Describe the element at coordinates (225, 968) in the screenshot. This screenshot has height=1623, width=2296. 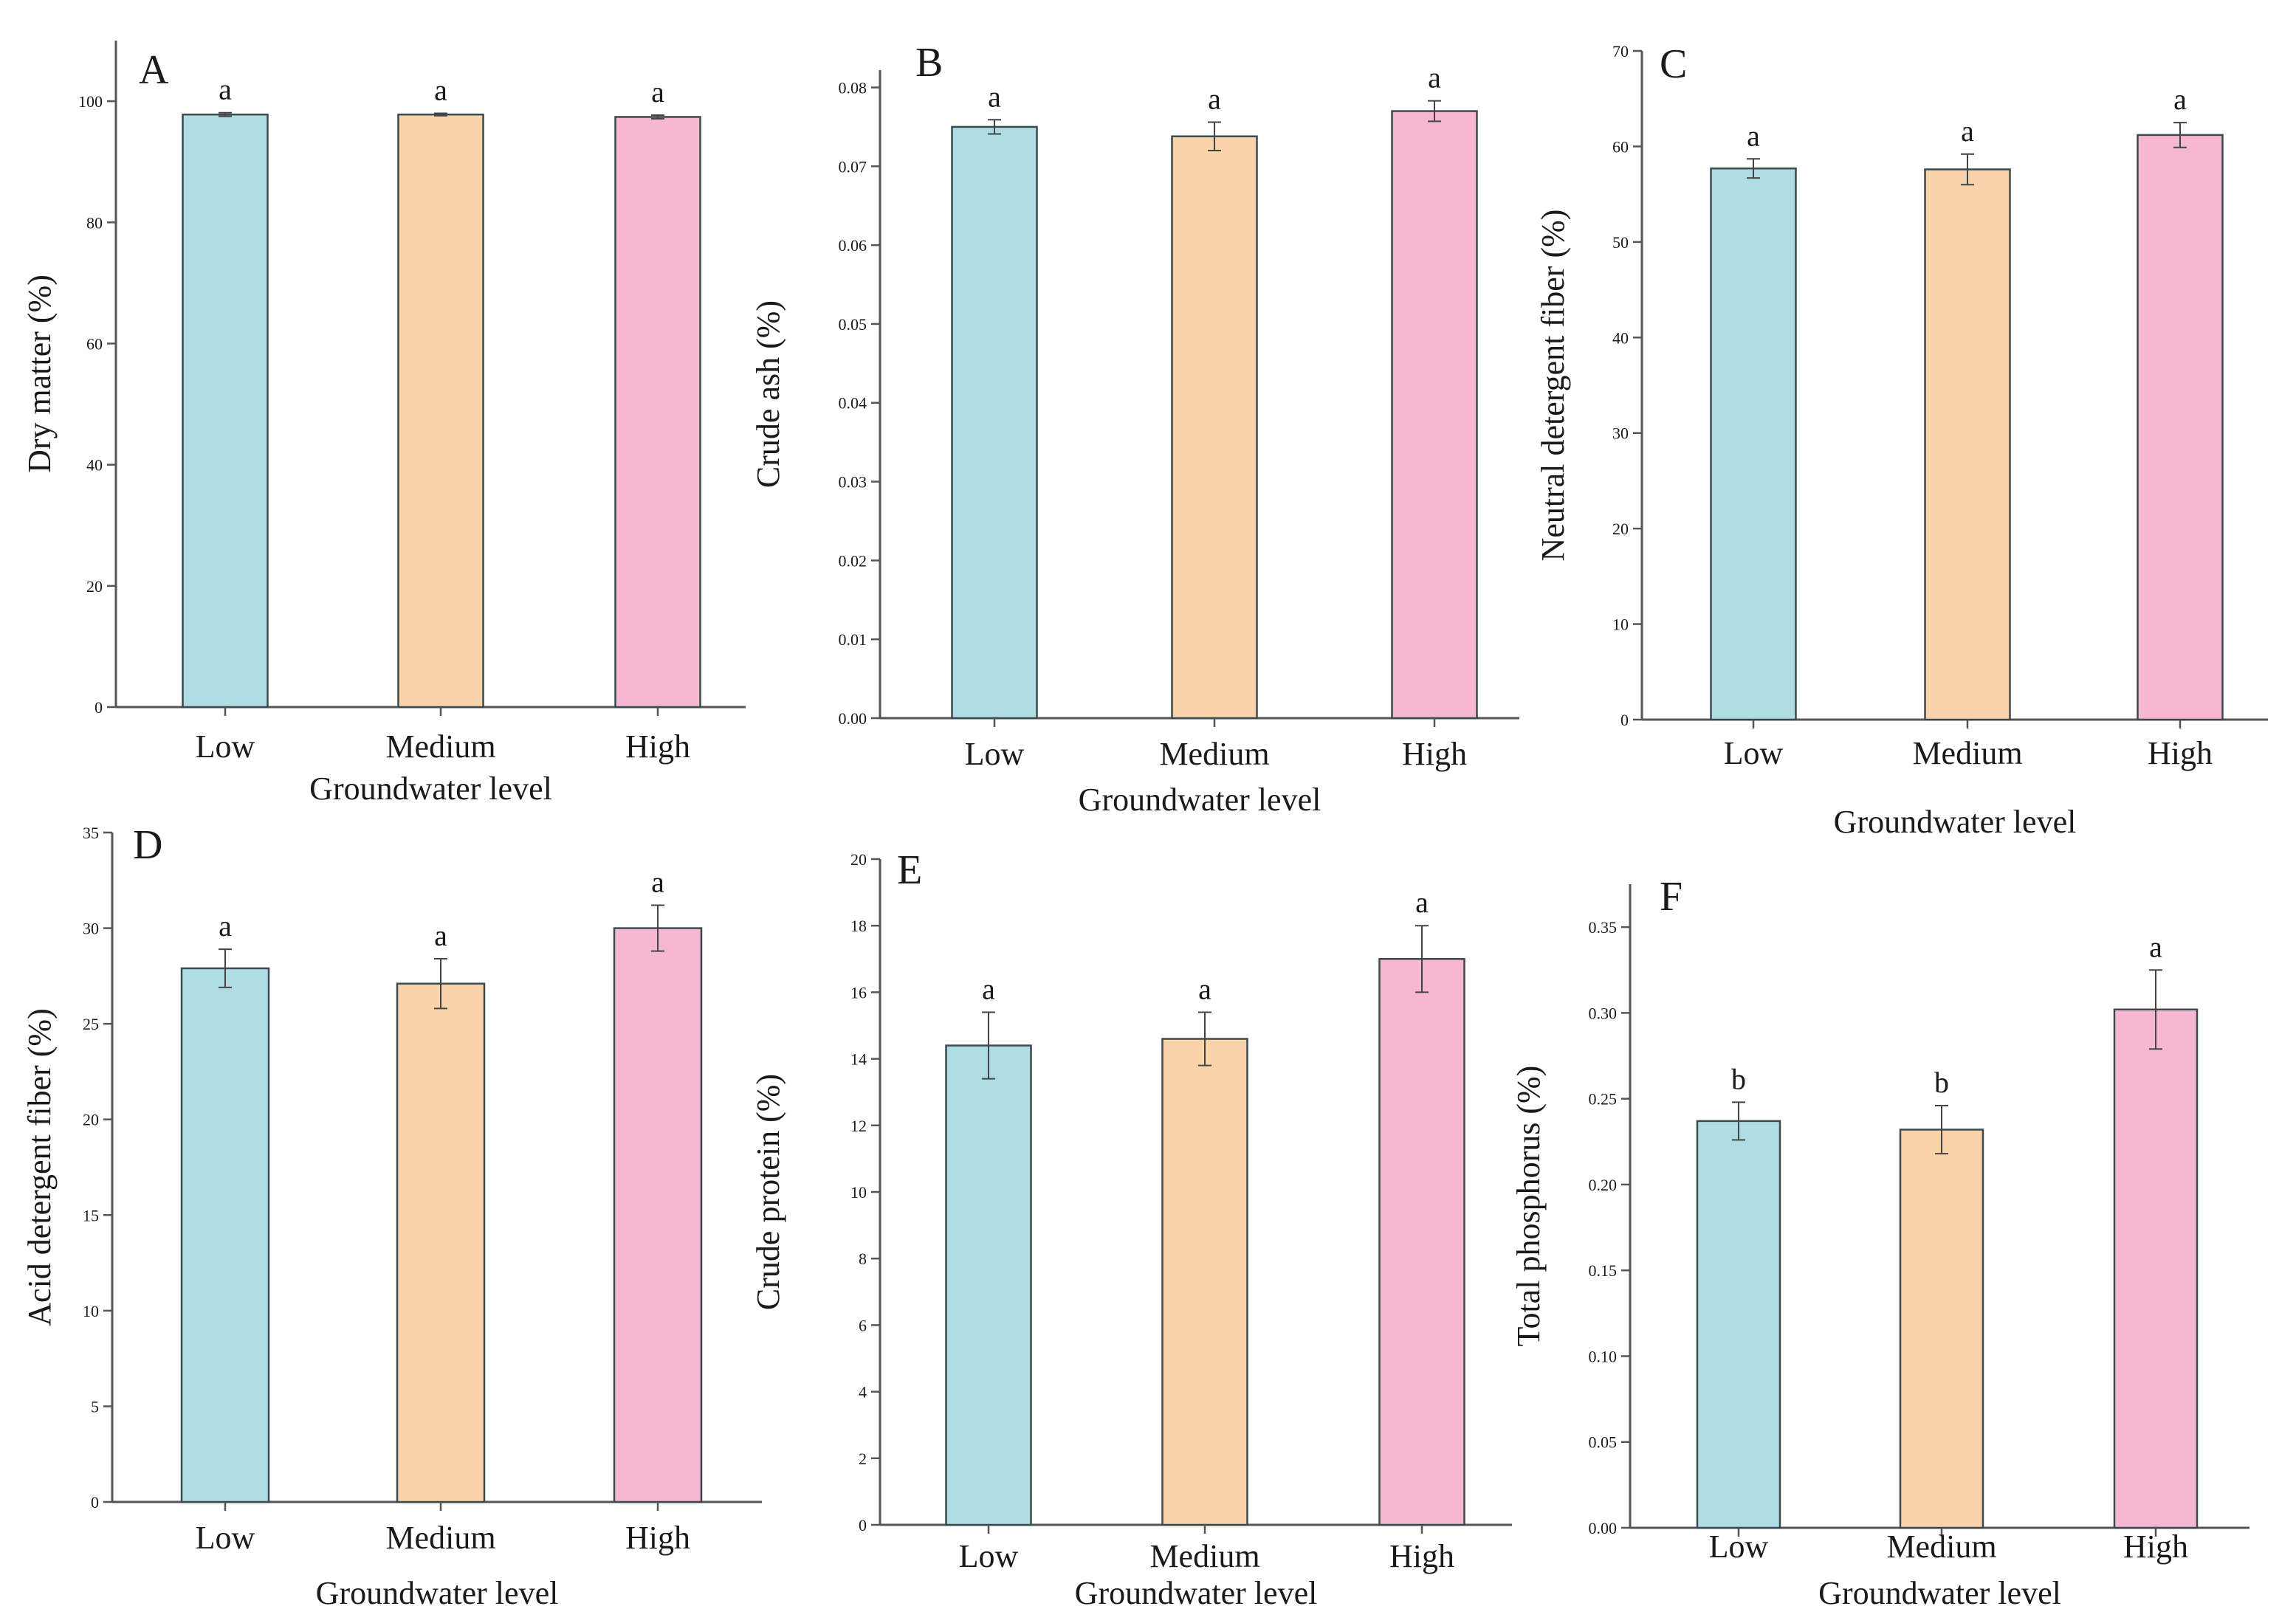
I see `error-bar-d-low` at that location.